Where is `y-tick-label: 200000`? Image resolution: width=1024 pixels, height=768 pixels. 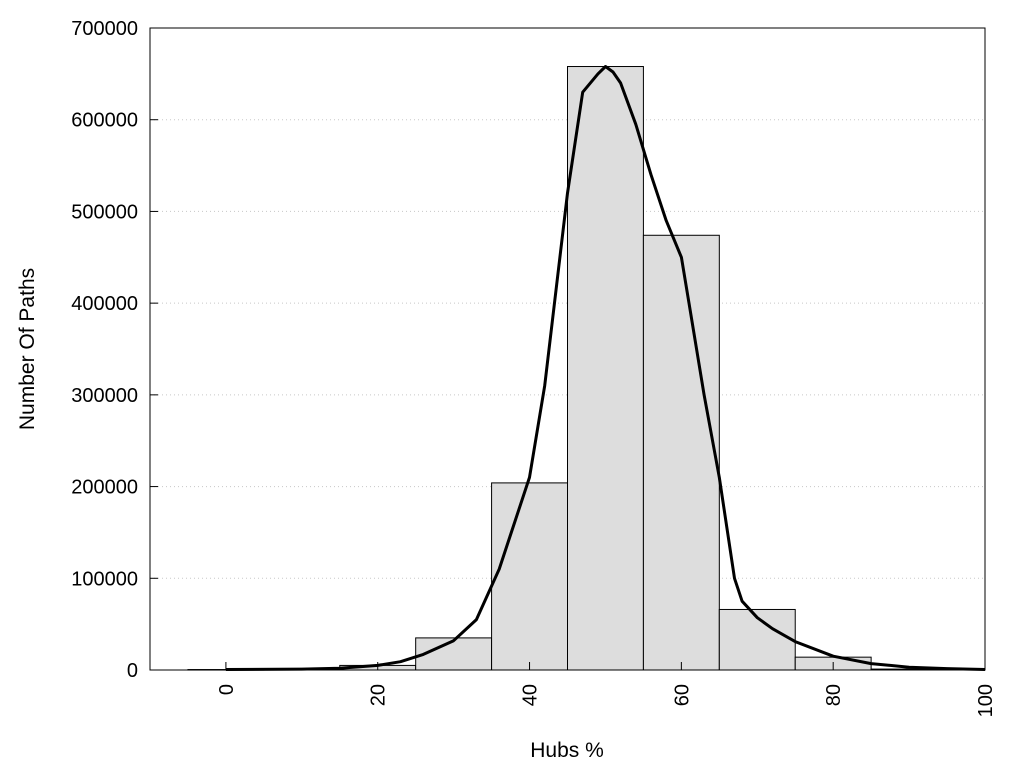
y-tick-label: 200000 is located at coordinates (104, 488).